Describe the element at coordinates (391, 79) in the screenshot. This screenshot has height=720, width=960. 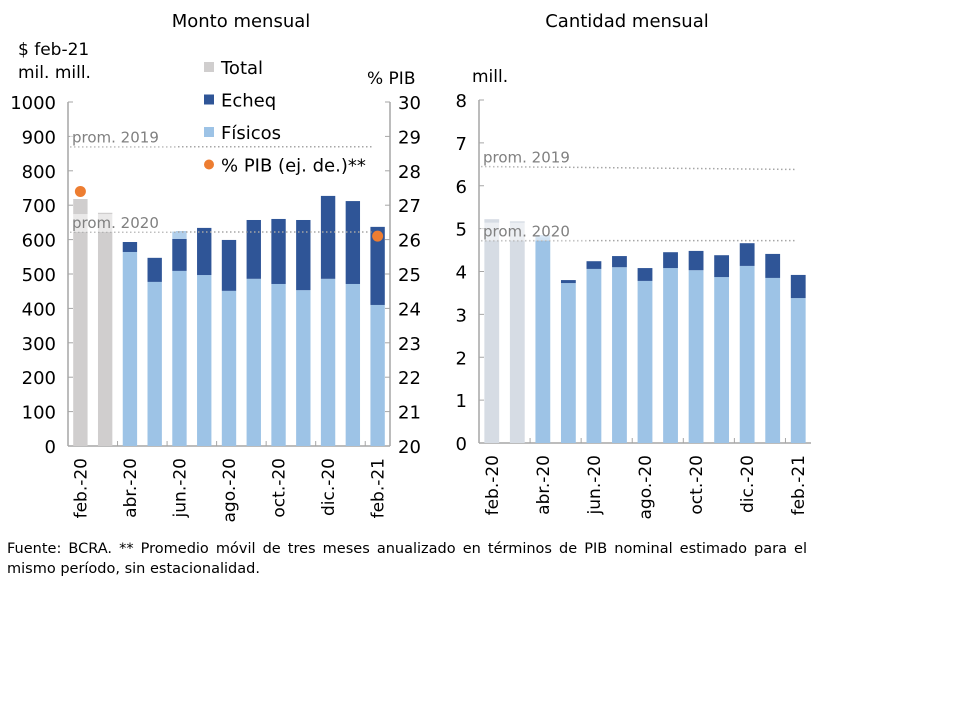
I see `y2-axis-label: % PIB` at that location.